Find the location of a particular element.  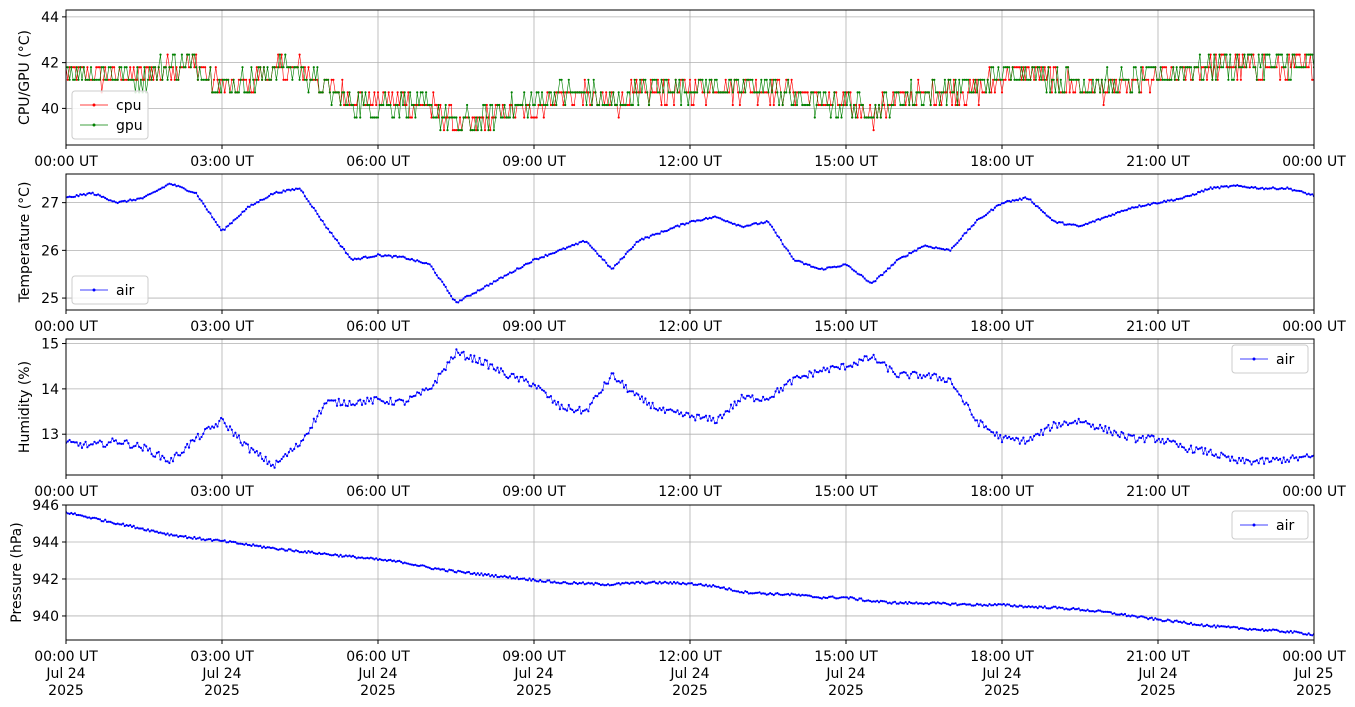

x-tick-label: 03:00 UT is located at coordinates (222, 657).